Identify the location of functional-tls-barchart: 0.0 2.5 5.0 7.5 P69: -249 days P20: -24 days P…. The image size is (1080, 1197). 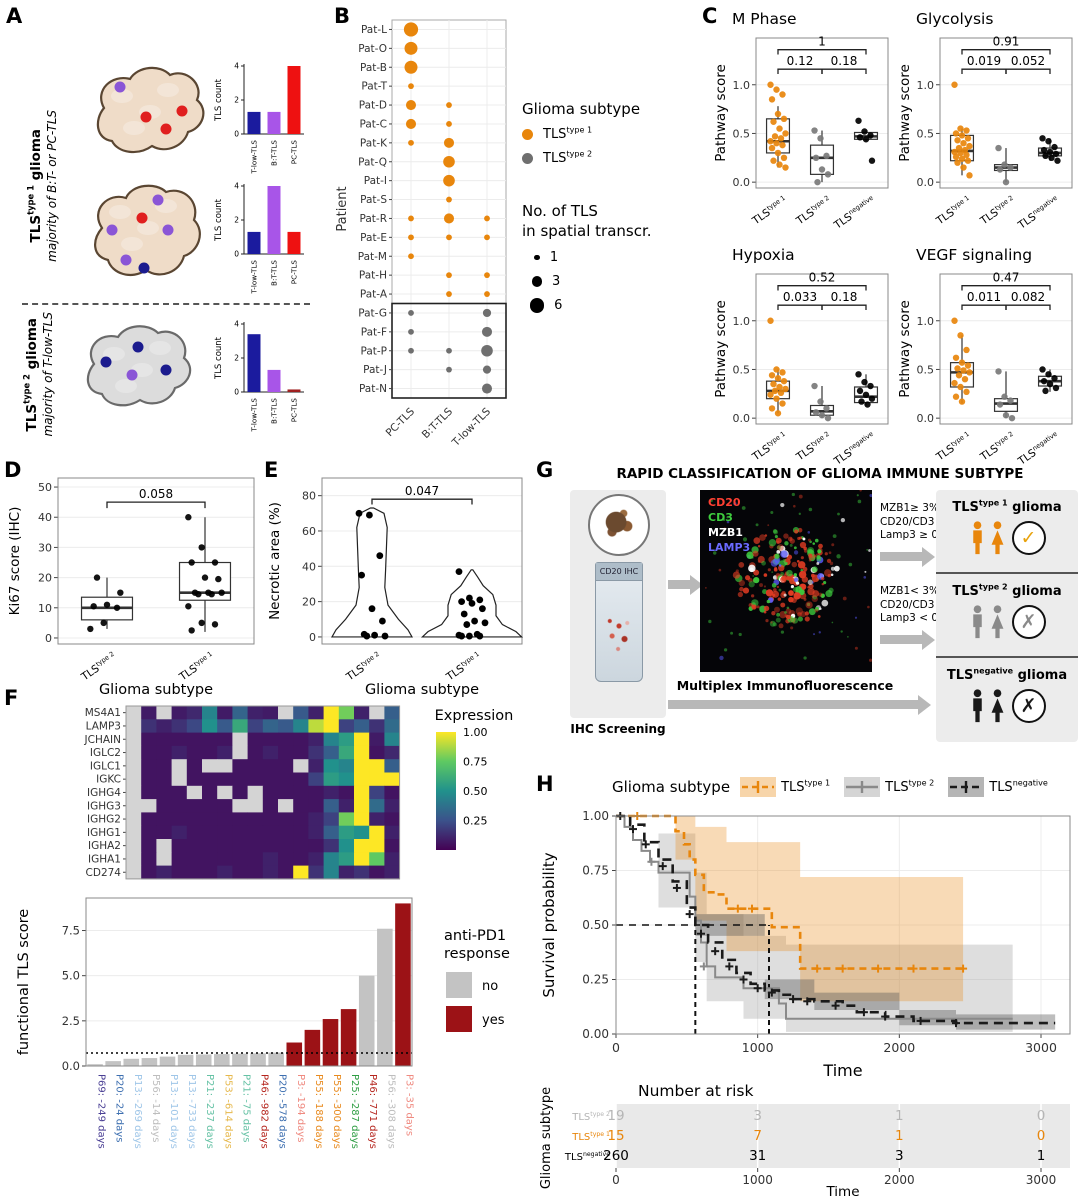
(263, 1023).